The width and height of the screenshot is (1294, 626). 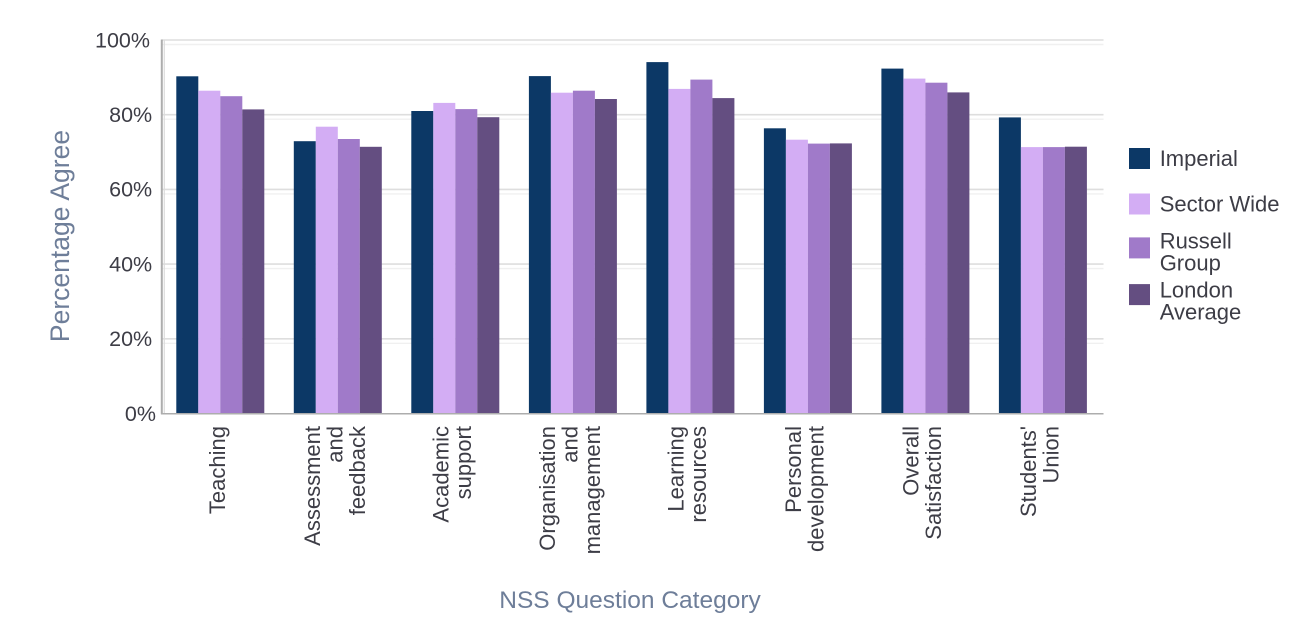 I want to click on svg-text: Average, so click(x=1201, y=311).